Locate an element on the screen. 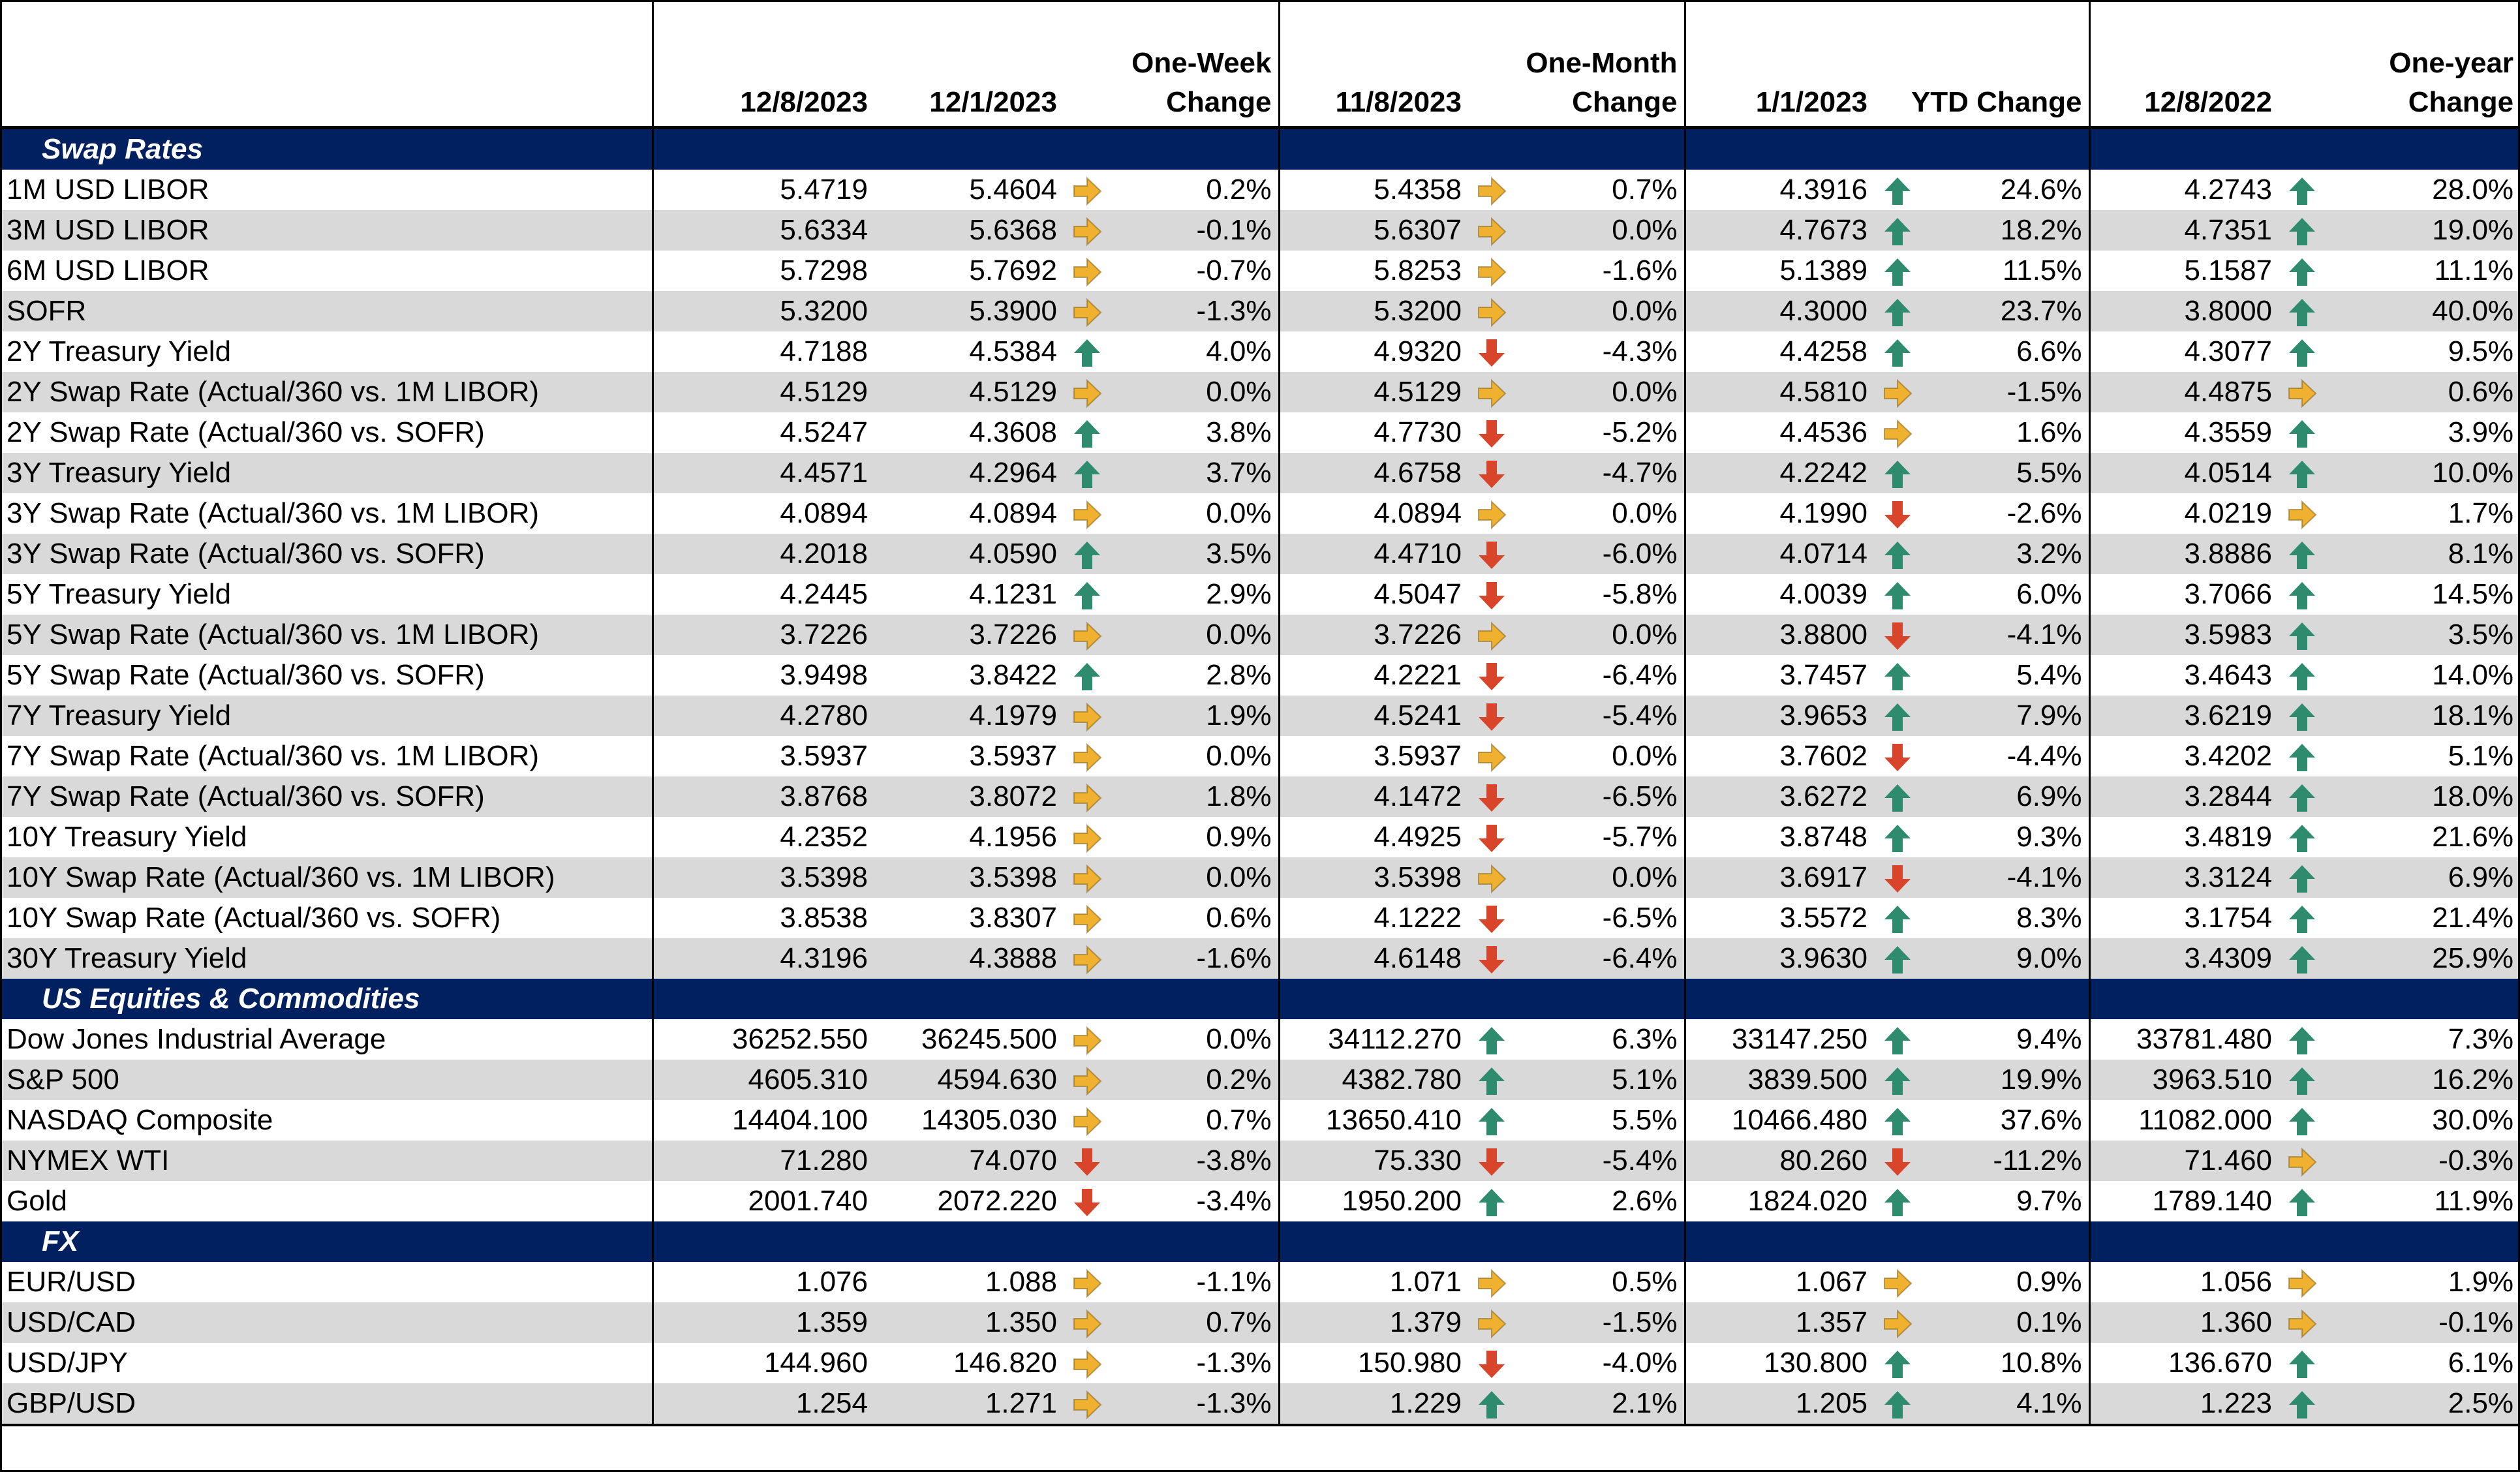 Image resolution: width=2520 pixels, height=1472 pixels. value-12-8-2022: 4.4875 is located at coordinates (2183, 392).